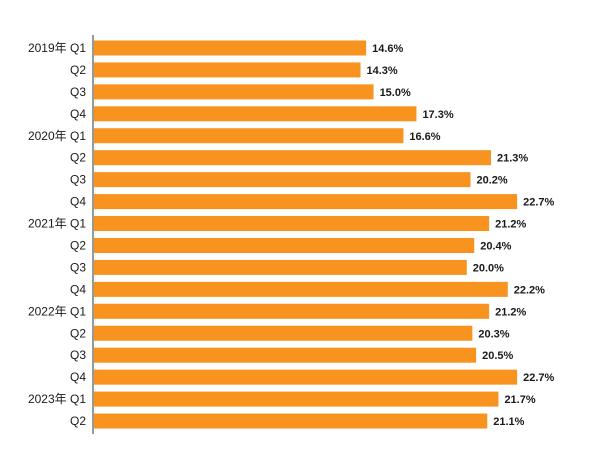  What do you see at coordinates (424, 137) in the screenshot?
I see `value-label: 16.6%` at bounding box center [424, 137].